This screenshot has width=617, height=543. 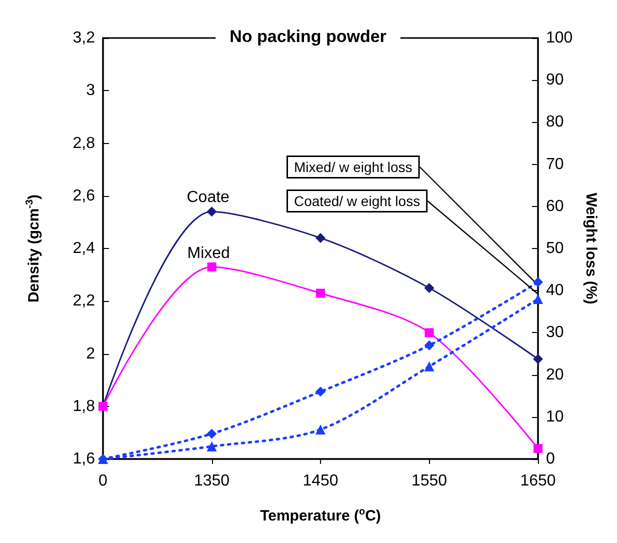 I want to click on y2-tick-label: 100, so click(x=559, y=38).